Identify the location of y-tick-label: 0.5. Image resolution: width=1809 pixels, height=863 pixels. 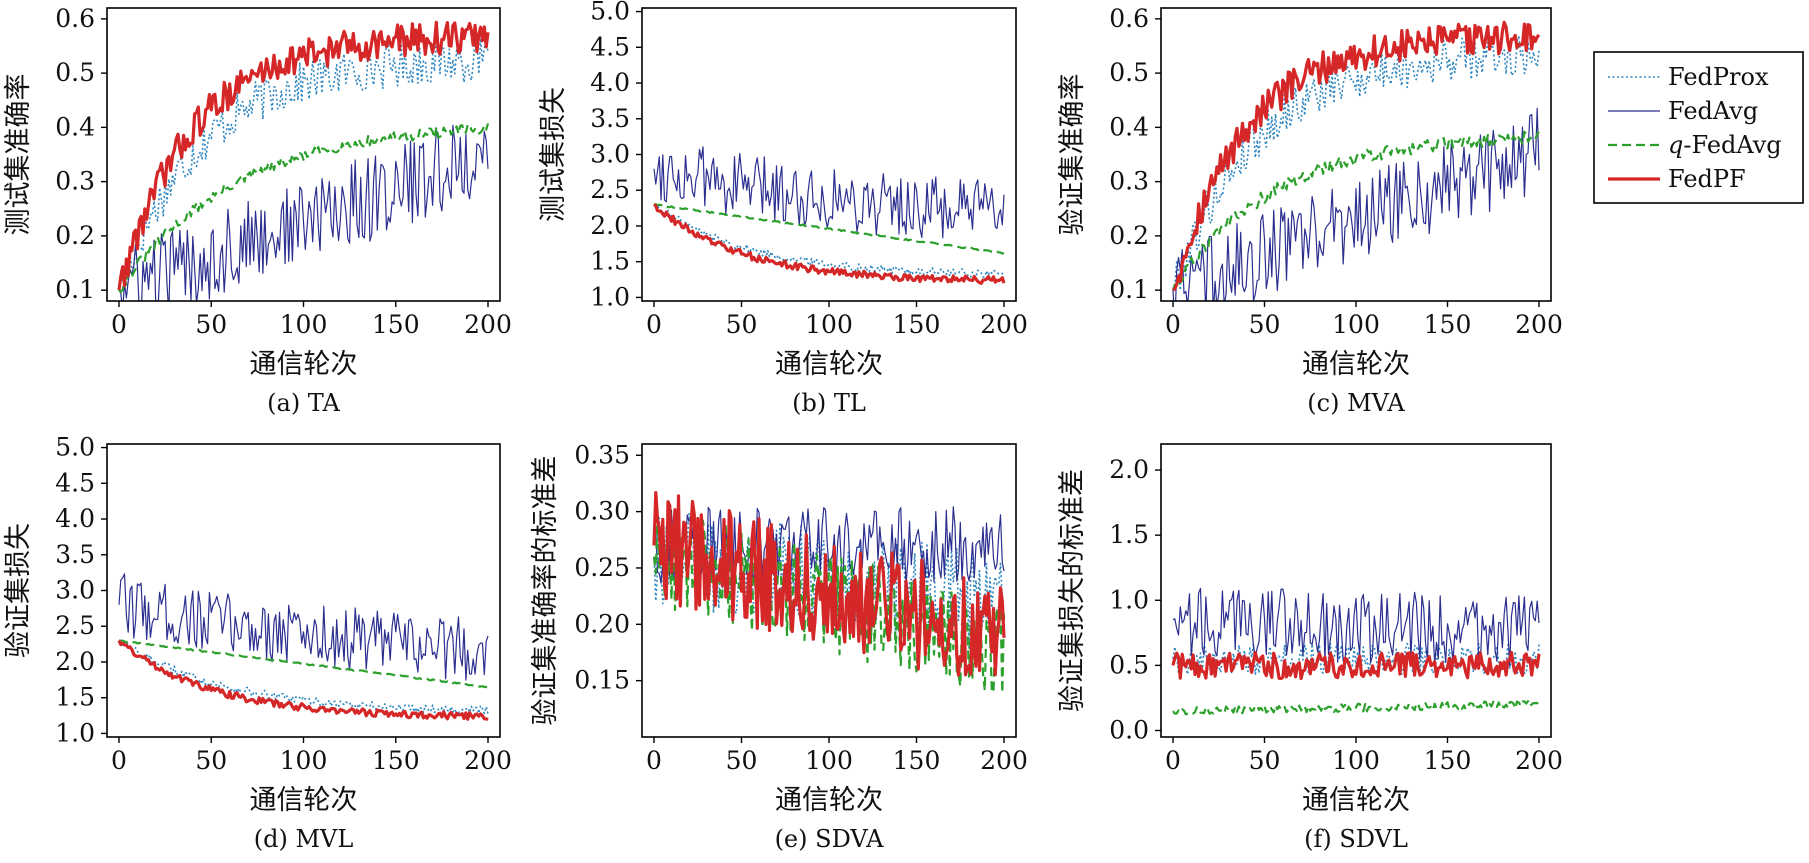
(1129, 664).